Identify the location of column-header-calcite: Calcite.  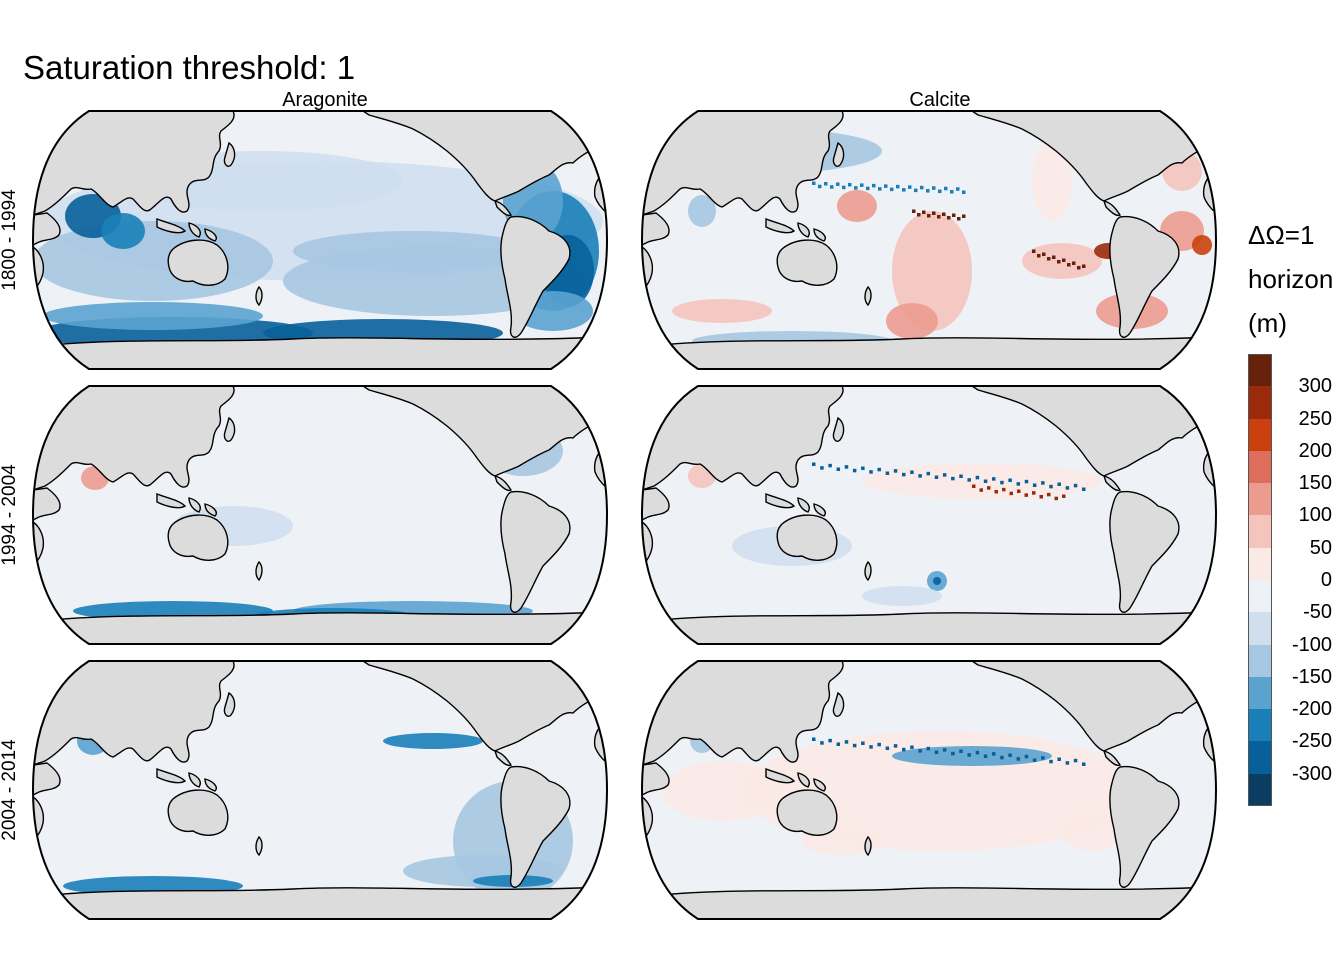
(940, 100).